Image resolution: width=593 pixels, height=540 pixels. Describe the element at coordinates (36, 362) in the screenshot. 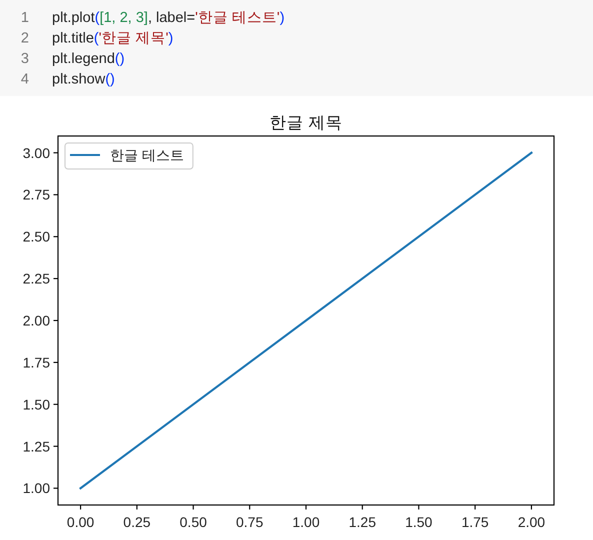

I see `y-tick-label: 1.75` at that location.